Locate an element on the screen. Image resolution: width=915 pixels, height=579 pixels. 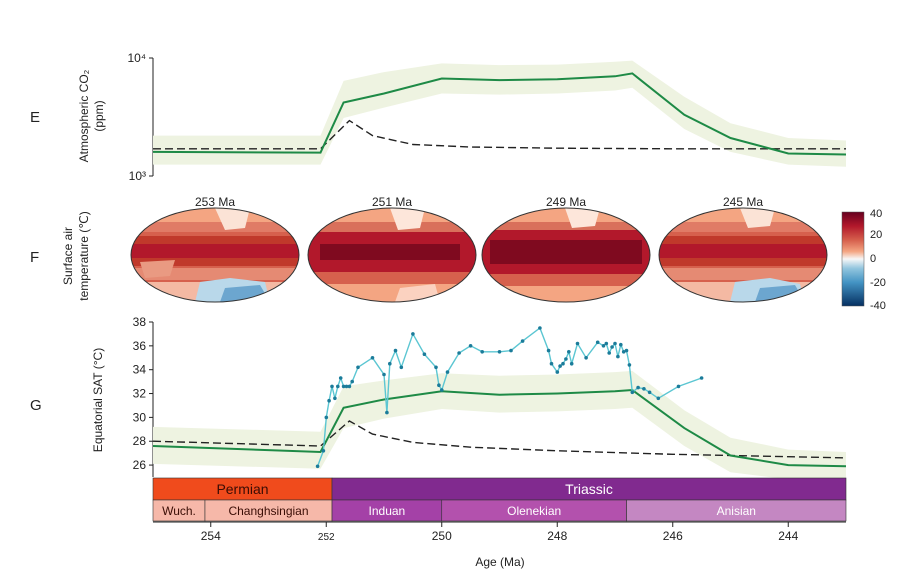
e-y-tick-label-bottom: 10³ is located at coordinates (137, 176).